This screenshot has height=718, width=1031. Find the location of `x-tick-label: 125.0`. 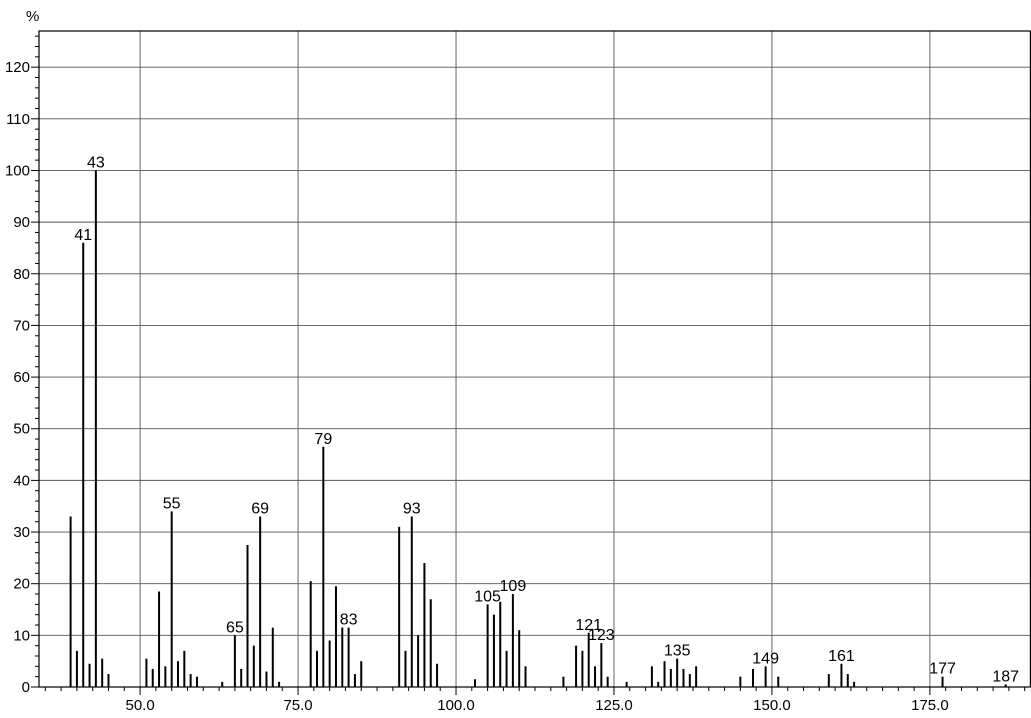

x-tick-label: 125.0 is located at coordinates (614, 705).